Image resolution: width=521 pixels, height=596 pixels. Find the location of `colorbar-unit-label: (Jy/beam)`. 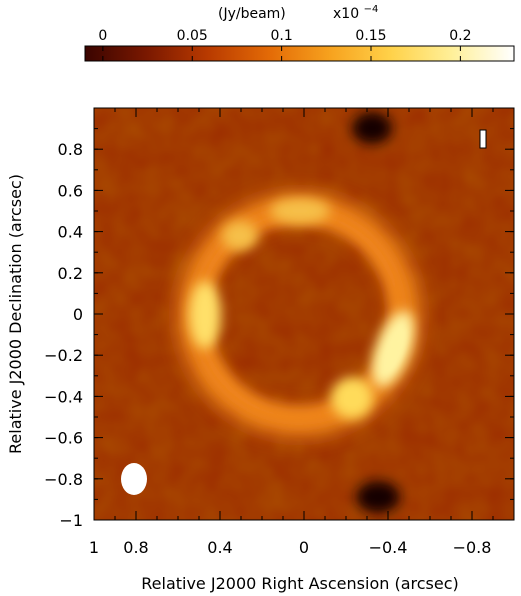

colorbar-unit-label: (Jy/beam) is located at coordinates (252, 14).